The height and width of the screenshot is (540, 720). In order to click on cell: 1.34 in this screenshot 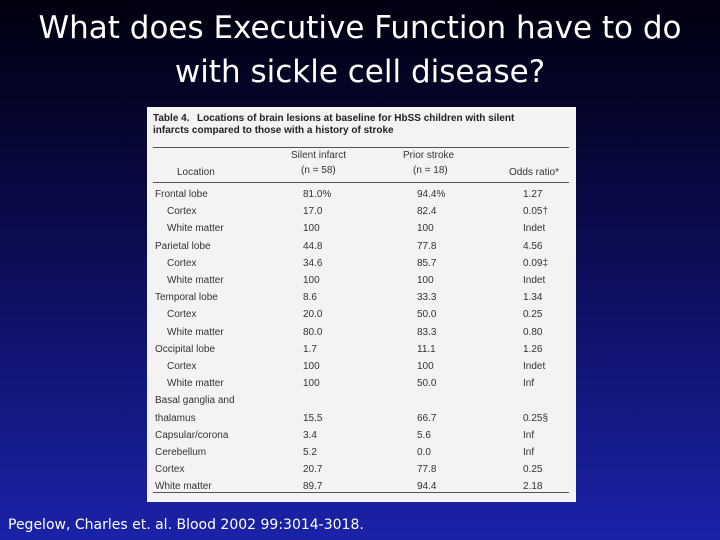, I will do `click(533, 298)`.